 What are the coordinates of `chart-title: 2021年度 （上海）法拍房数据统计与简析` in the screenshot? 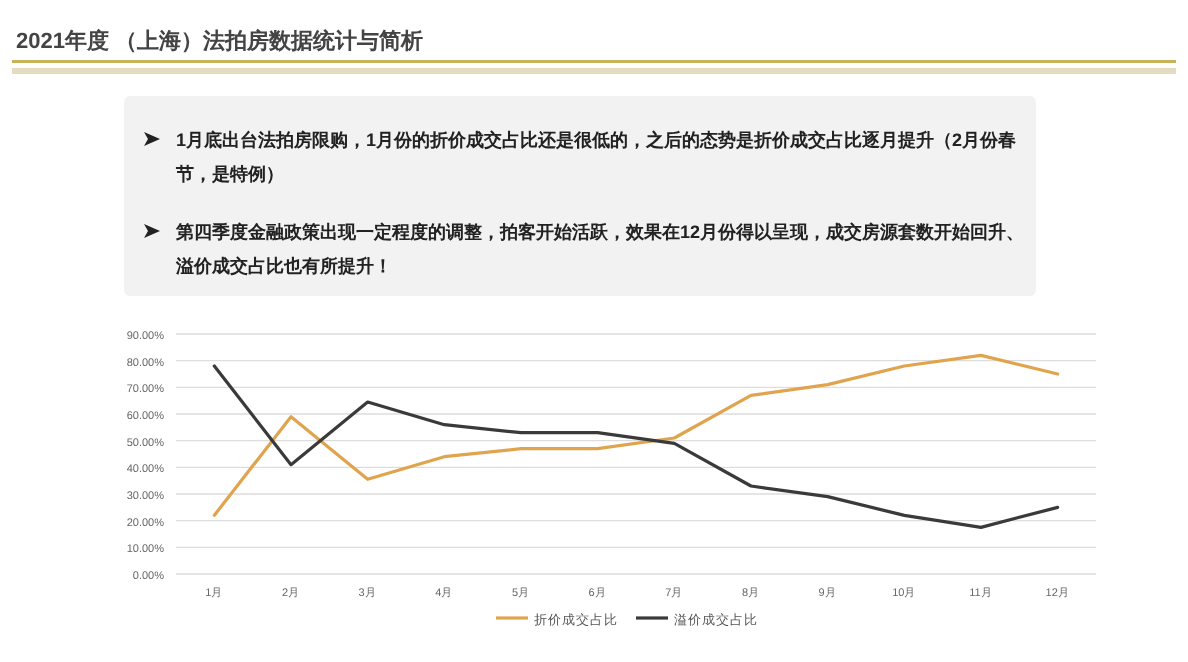 It's located at (220, 41).